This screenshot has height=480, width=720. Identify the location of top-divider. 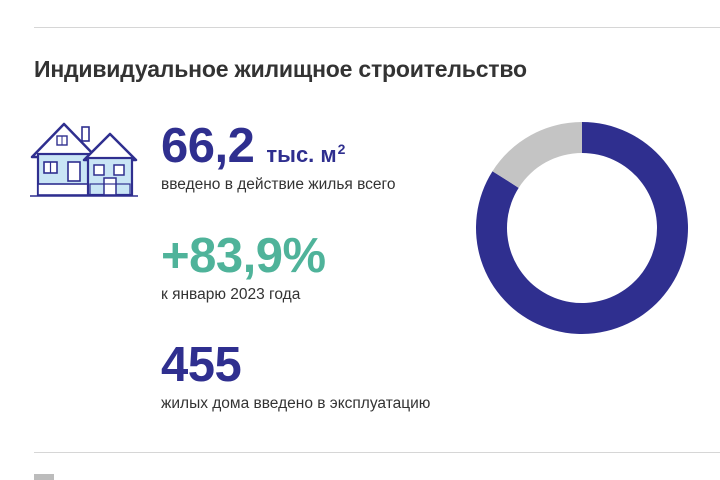
(377, 27).